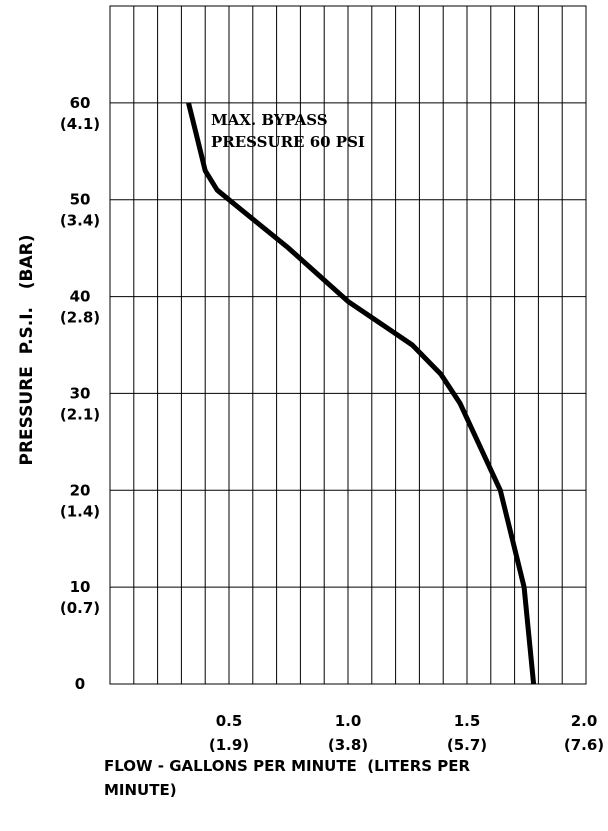 This screenshot has height=831, width=608. I want to click on y-tick-label: 50, so click(80, 200).